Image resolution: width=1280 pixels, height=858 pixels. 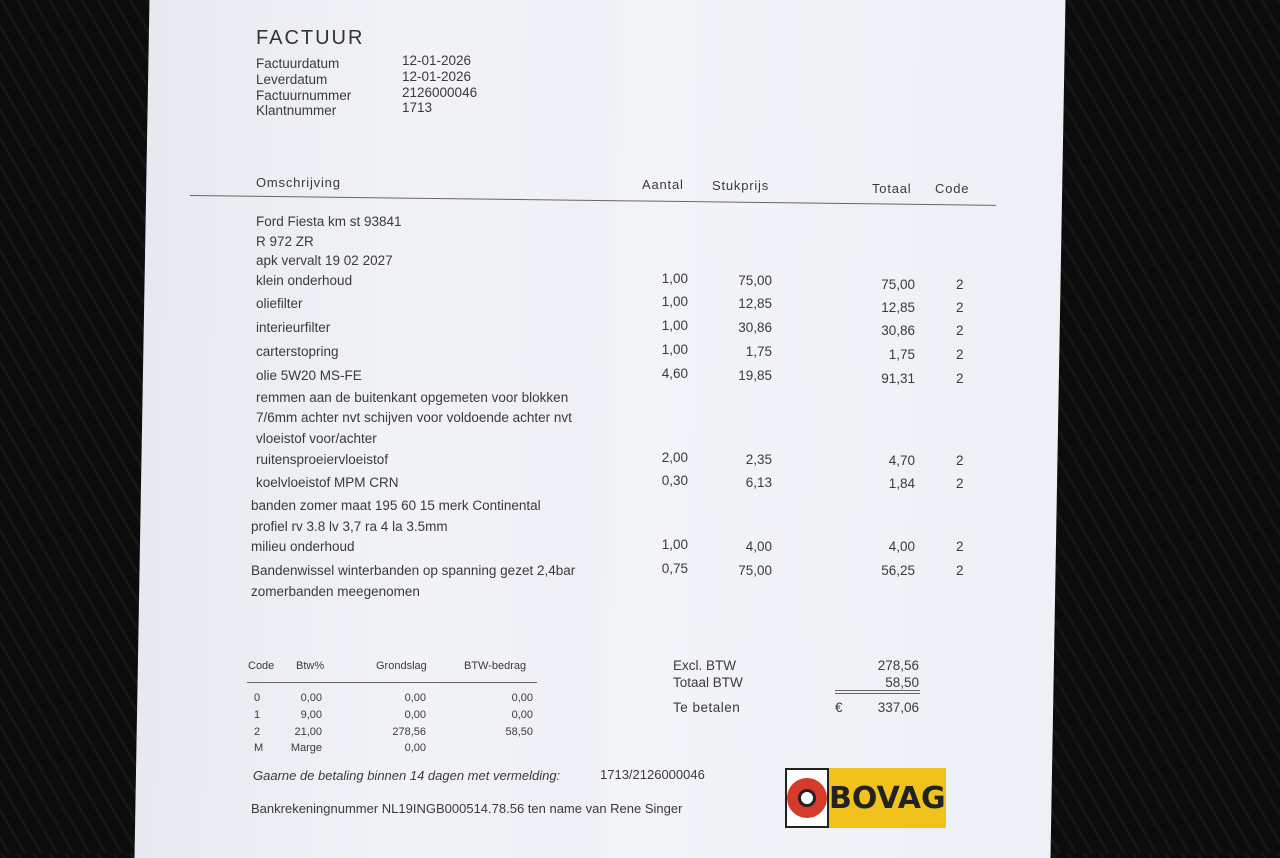 I want to click on meta-label: Leverdatum, so click(x=292, y=79).